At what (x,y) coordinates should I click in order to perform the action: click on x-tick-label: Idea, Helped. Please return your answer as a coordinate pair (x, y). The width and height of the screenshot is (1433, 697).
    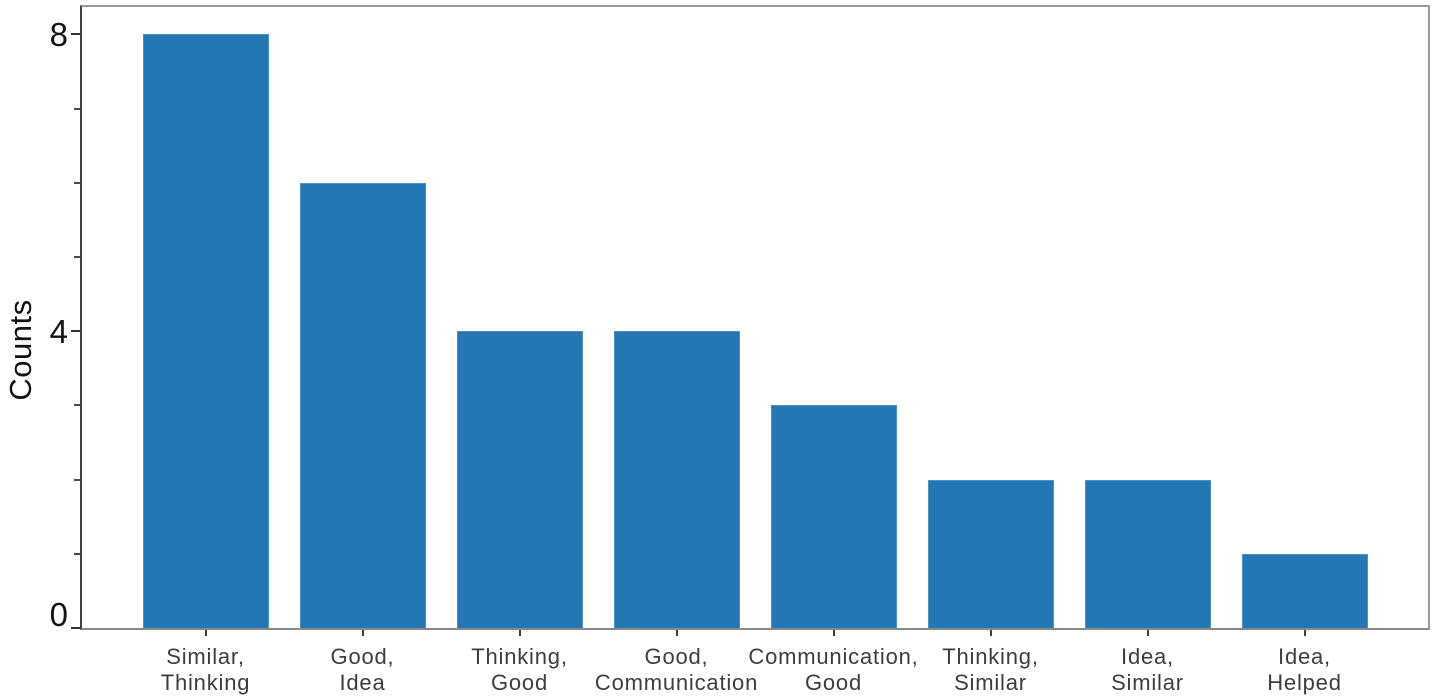
    Looking at the image, I should click on (1304, 669).